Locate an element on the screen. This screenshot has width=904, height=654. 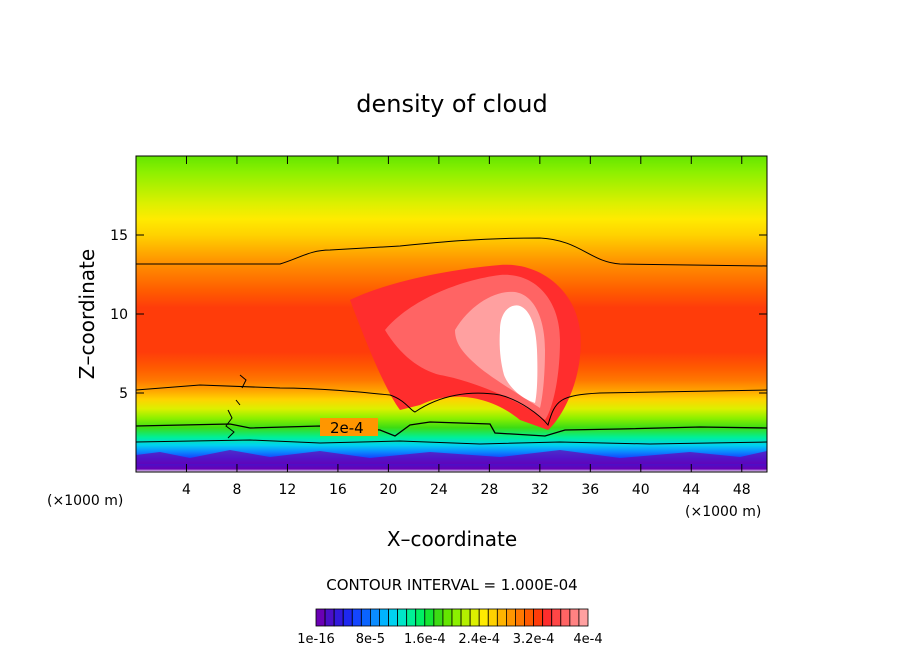
colorbar-tick-label: 1e-16 is located at coordinates (316, 639).